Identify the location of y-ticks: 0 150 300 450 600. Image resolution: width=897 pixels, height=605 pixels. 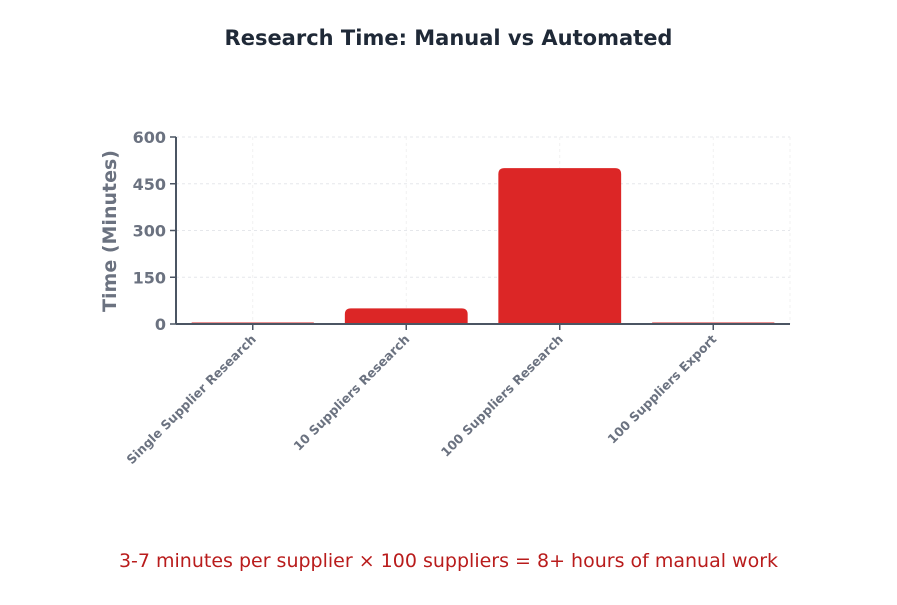
(154, 231).